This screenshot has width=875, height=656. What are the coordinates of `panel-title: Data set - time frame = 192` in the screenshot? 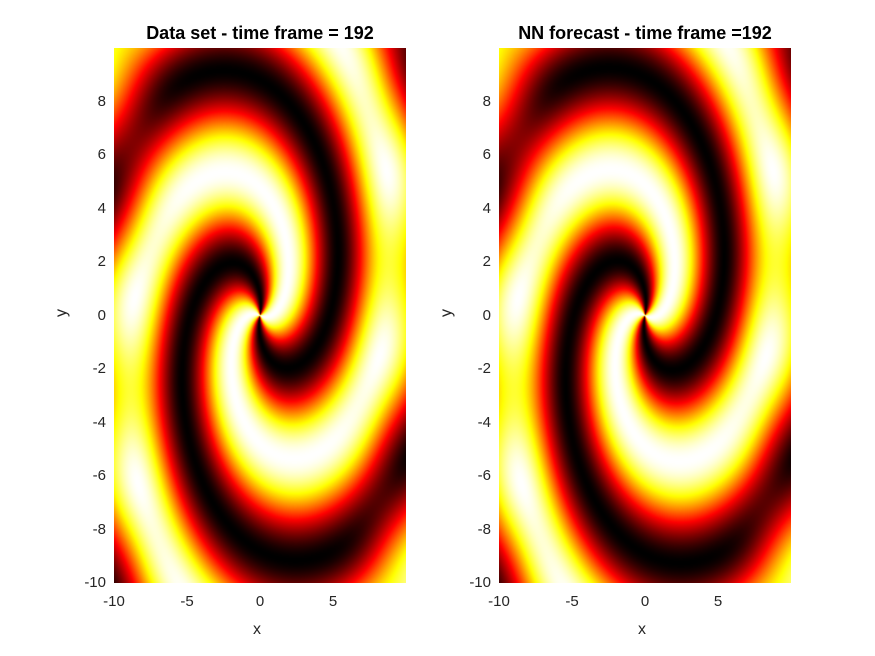 It's located at (260, 33).